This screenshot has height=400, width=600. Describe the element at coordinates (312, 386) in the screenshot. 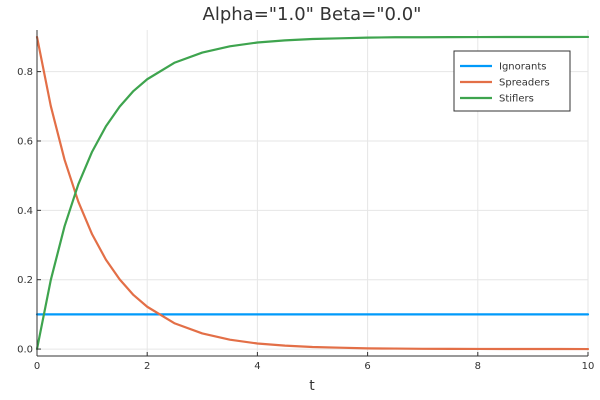

I see `x-axis-label: t` at that location.